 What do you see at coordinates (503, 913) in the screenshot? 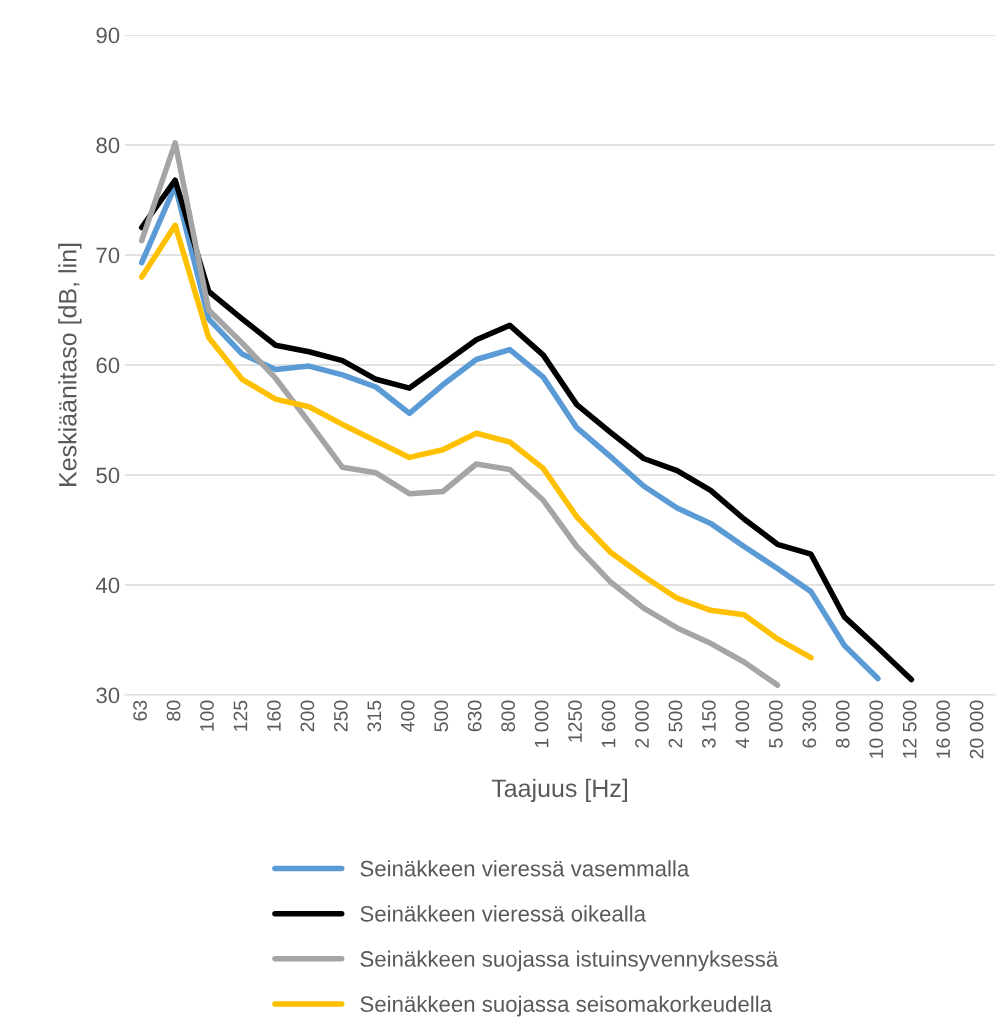
I see `legend-label: Seinäkkeen vieressä oikealla` at bounding box center [503, 913].